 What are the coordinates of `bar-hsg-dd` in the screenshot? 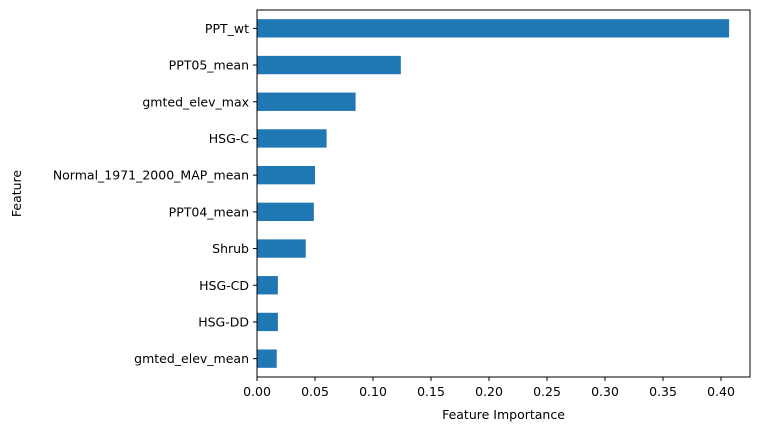 It's located at (267, 322).